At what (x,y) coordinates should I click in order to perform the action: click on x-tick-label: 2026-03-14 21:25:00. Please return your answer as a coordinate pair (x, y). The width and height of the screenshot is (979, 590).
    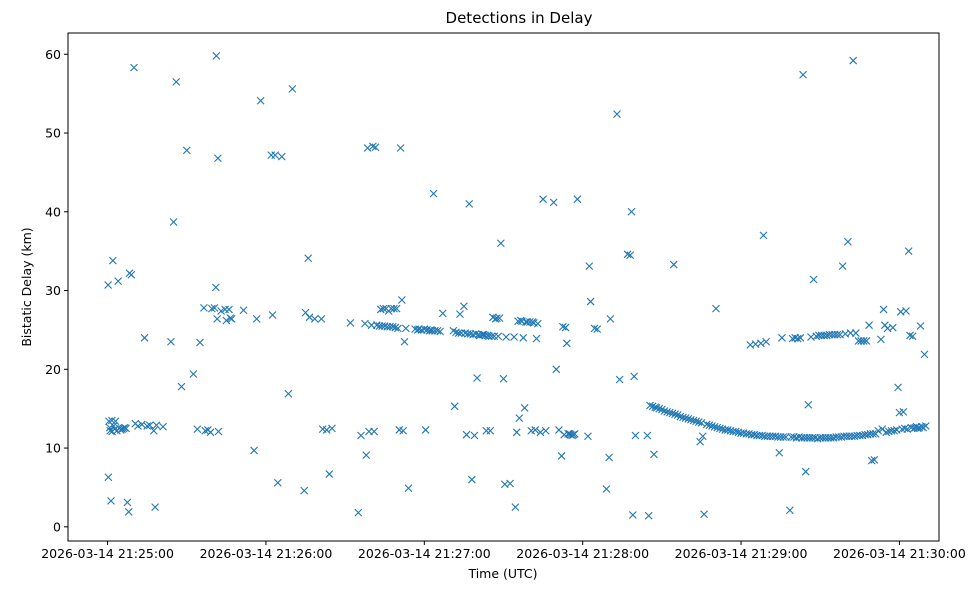
    Looking at the image, I should click on (107, 553).